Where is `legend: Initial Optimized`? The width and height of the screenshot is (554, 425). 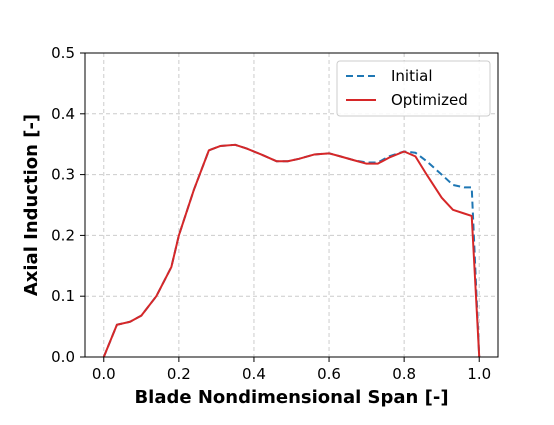 legend: Initial Optimized is located at coordinates (413, 88).